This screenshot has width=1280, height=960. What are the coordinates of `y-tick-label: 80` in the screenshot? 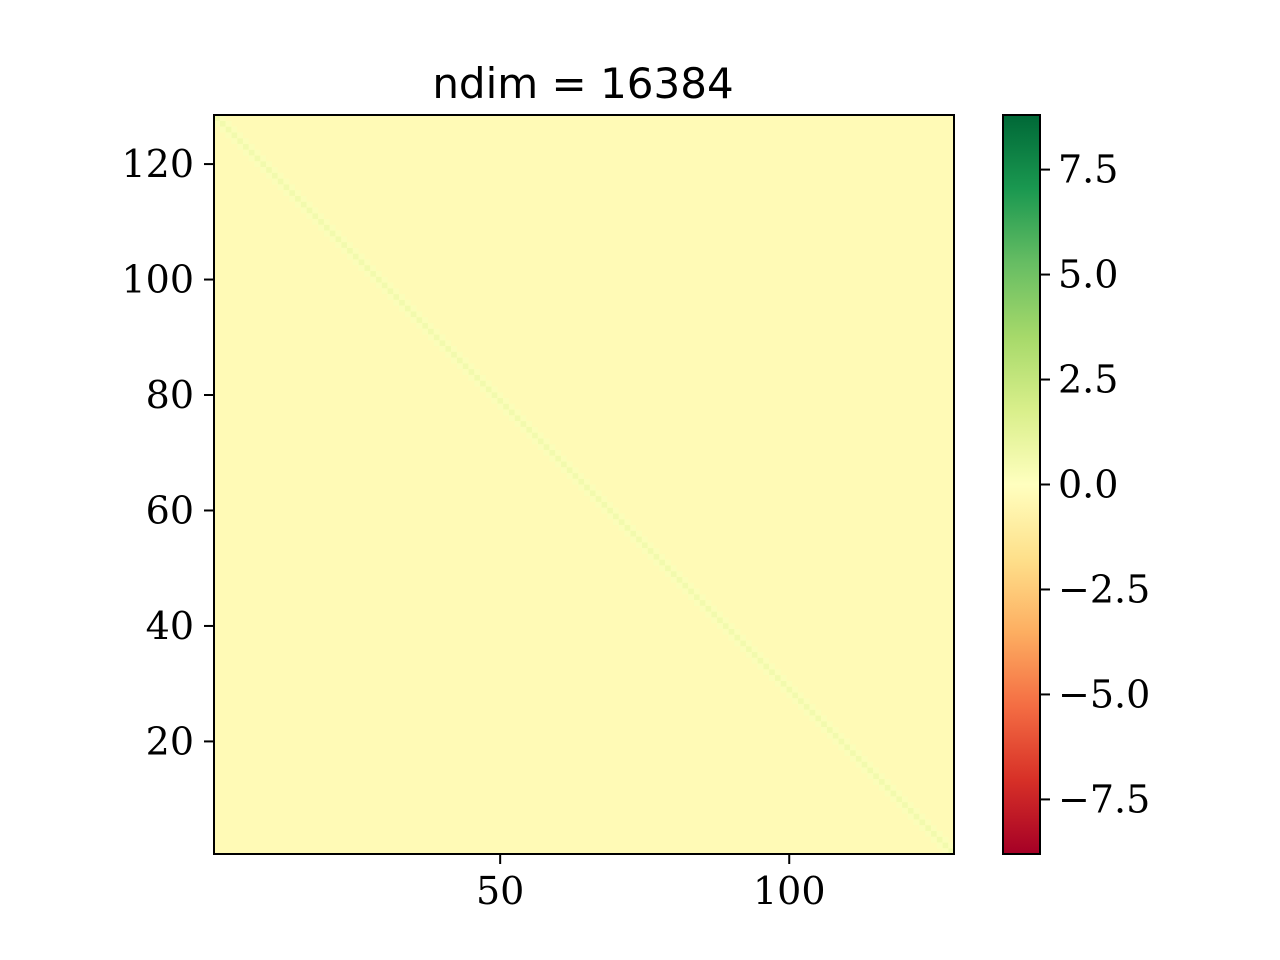 It's located at (170, 395).